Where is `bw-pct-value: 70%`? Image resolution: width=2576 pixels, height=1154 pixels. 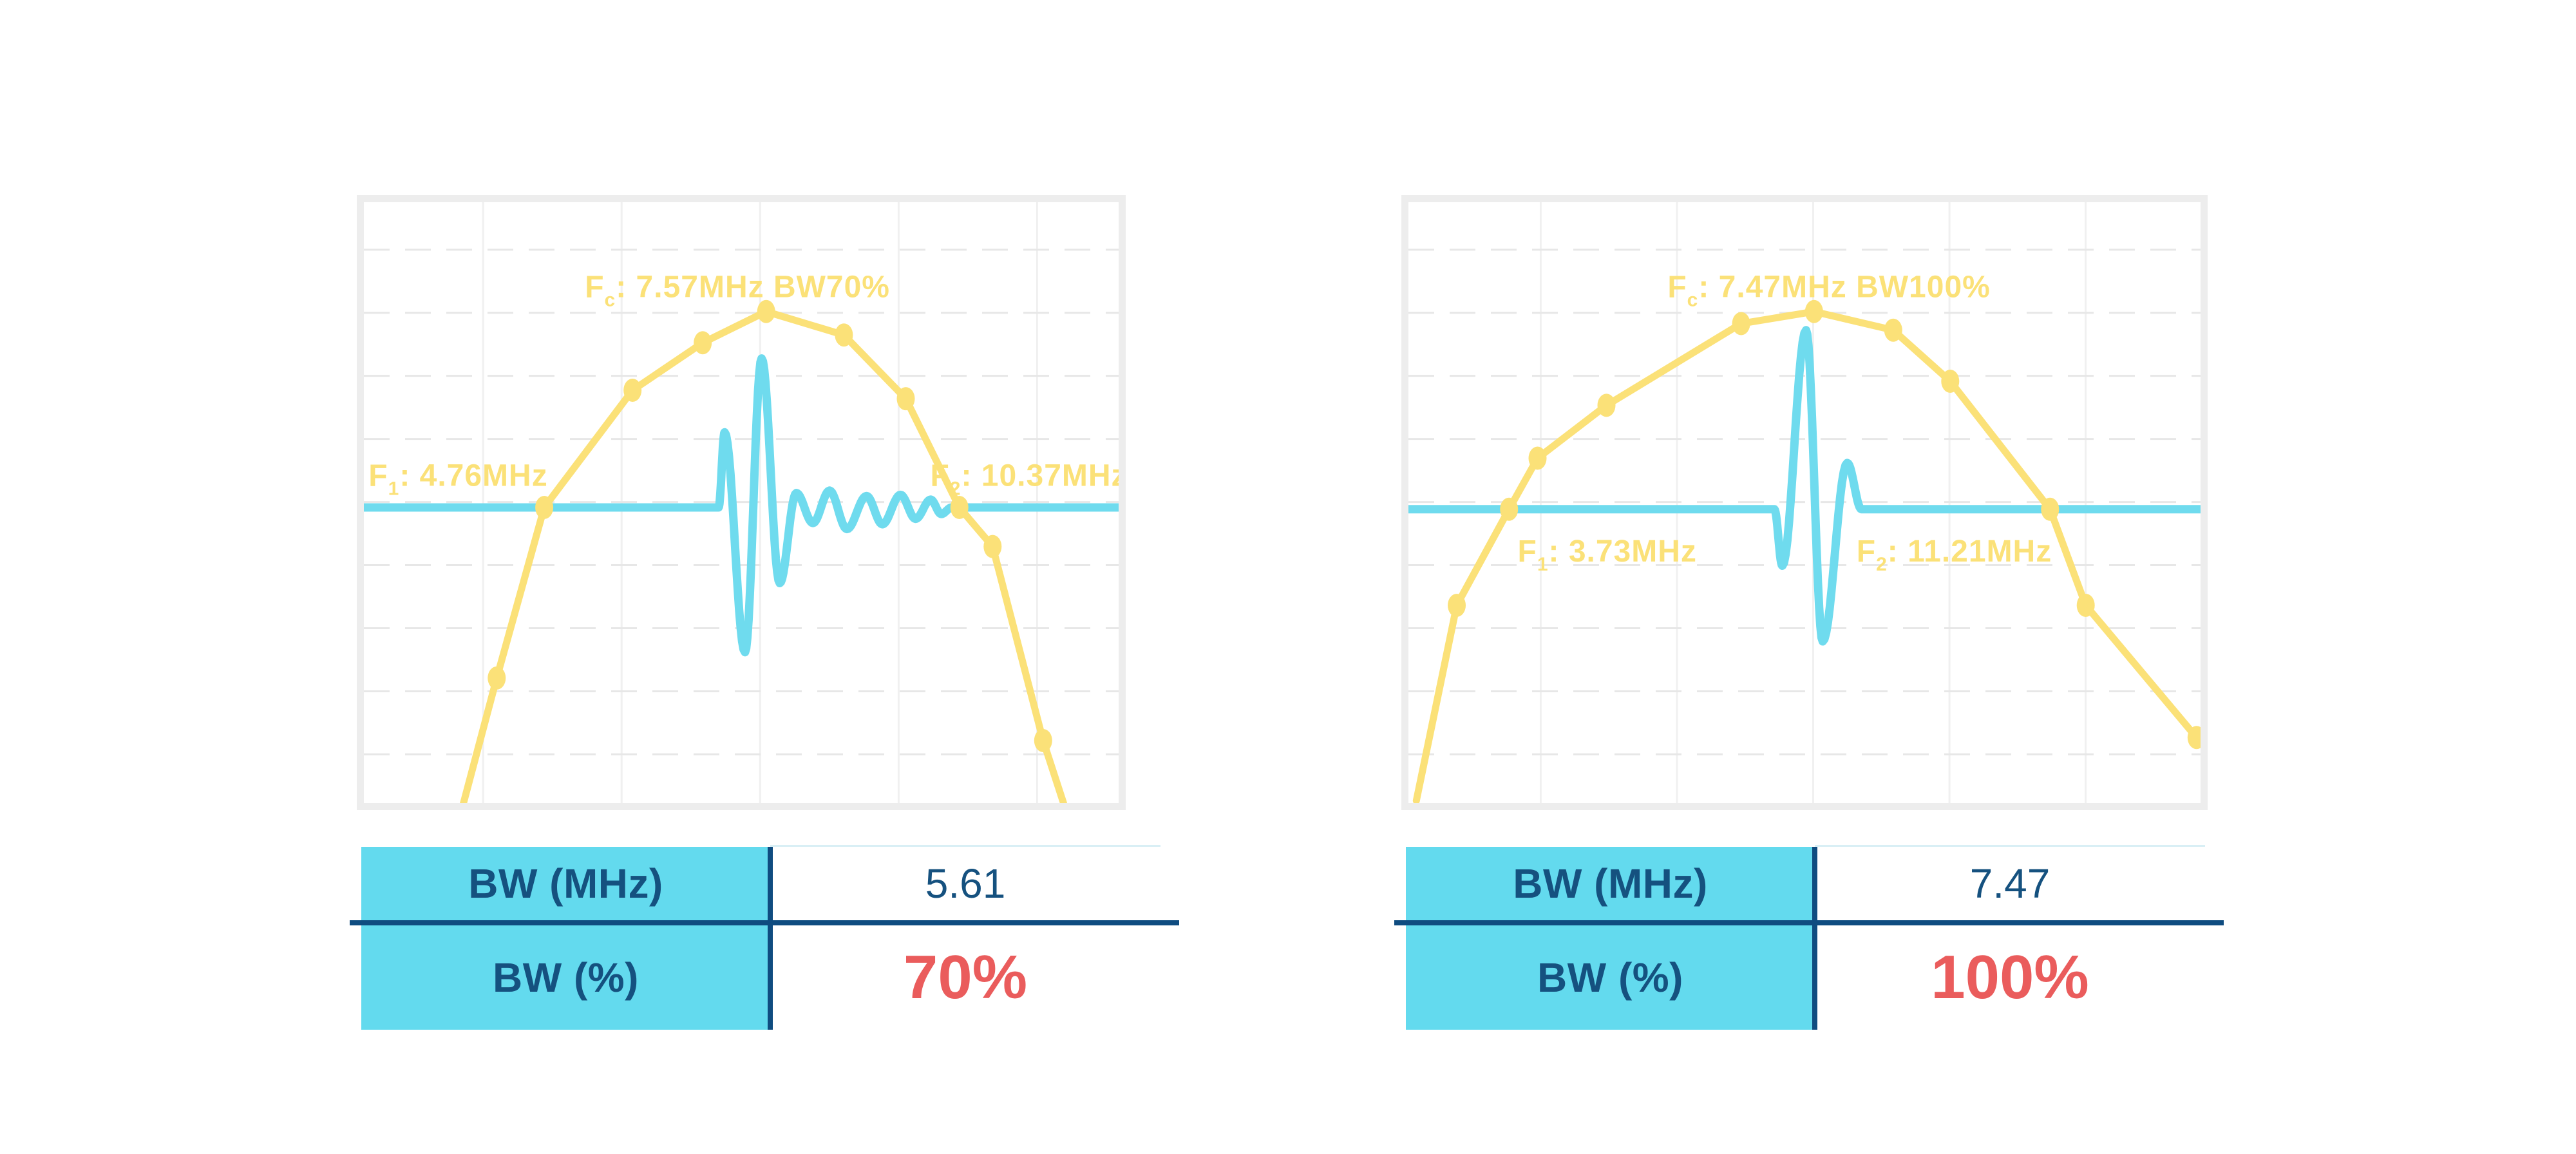 bw-pct-value: 70% is located at coordinates (966, 977).